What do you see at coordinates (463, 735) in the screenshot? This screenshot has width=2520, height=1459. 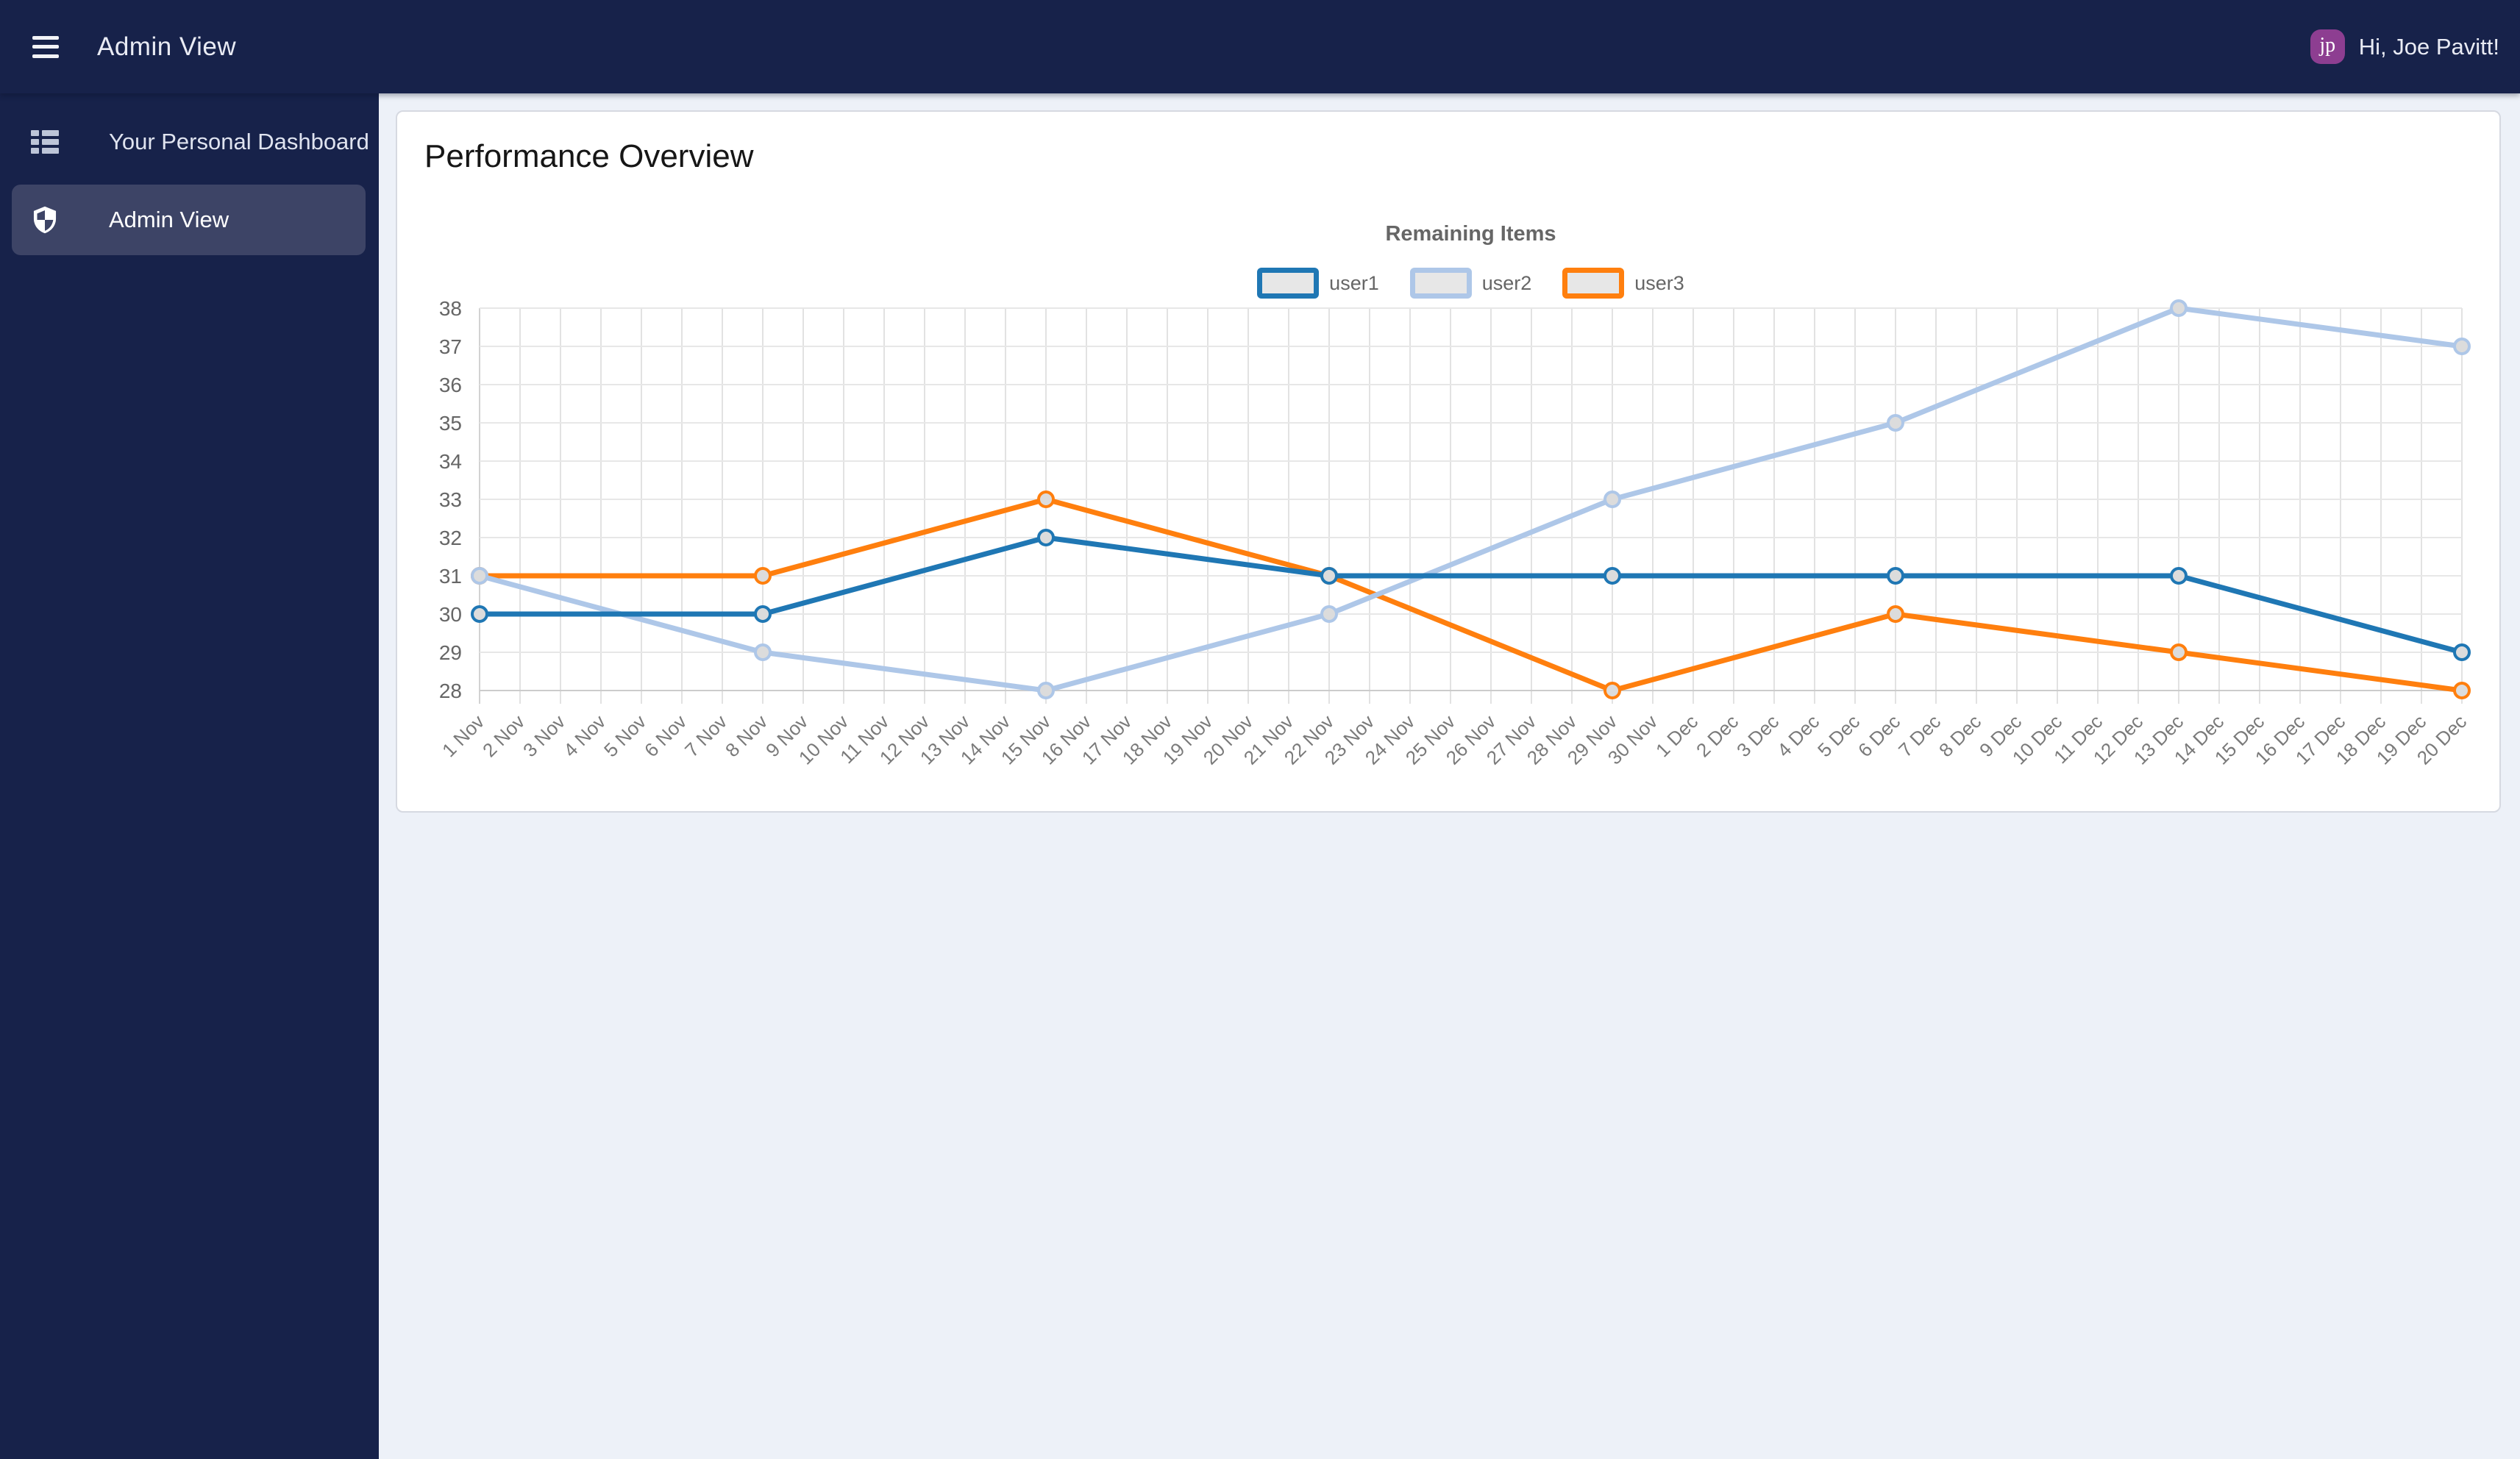 I see `svg-text: 1 Nov` at bounding box center [463, 735].